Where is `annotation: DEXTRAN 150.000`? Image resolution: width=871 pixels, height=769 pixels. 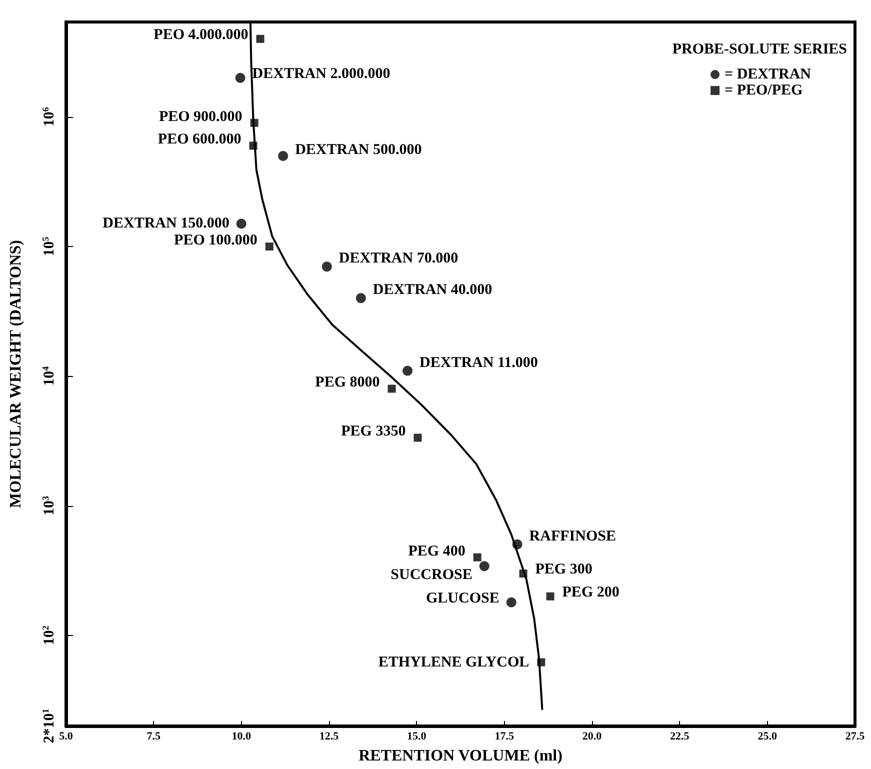
annotation: DEXTRAN 150.000 is located at coordinates (166, 224).